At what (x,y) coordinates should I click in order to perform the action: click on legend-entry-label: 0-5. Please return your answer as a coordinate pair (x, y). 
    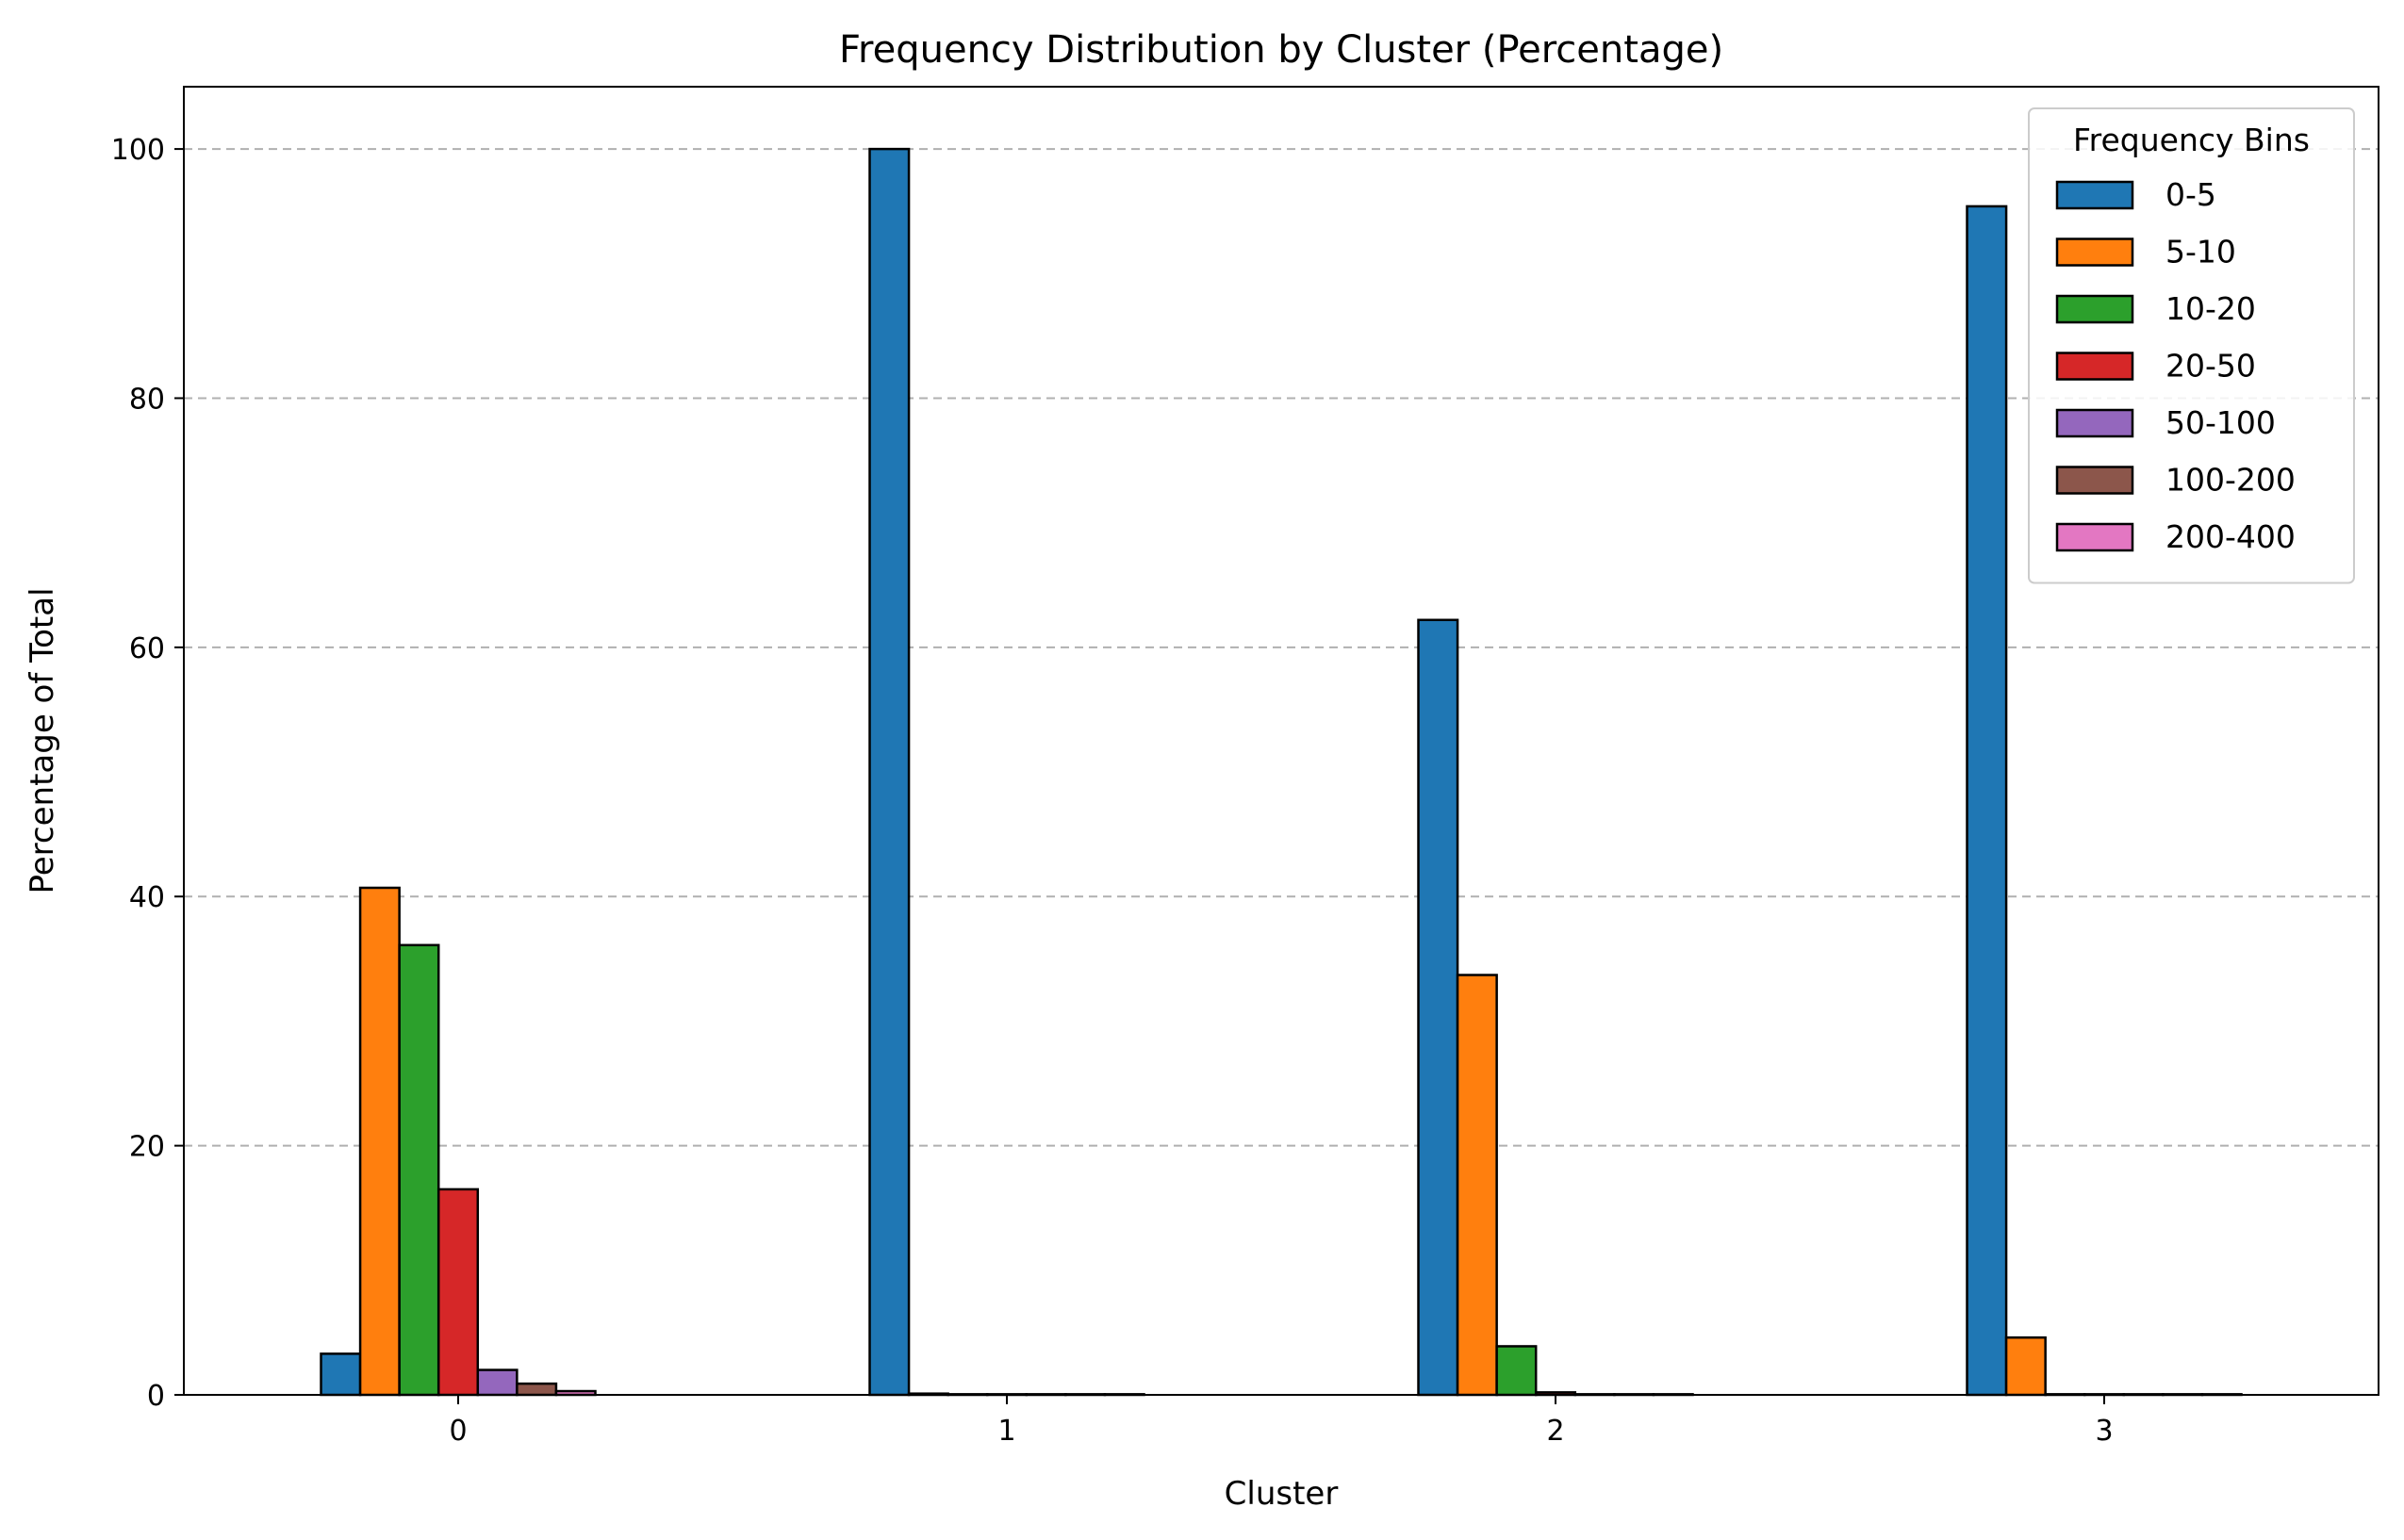
    Looking at the image, I should click on (2190, 194).